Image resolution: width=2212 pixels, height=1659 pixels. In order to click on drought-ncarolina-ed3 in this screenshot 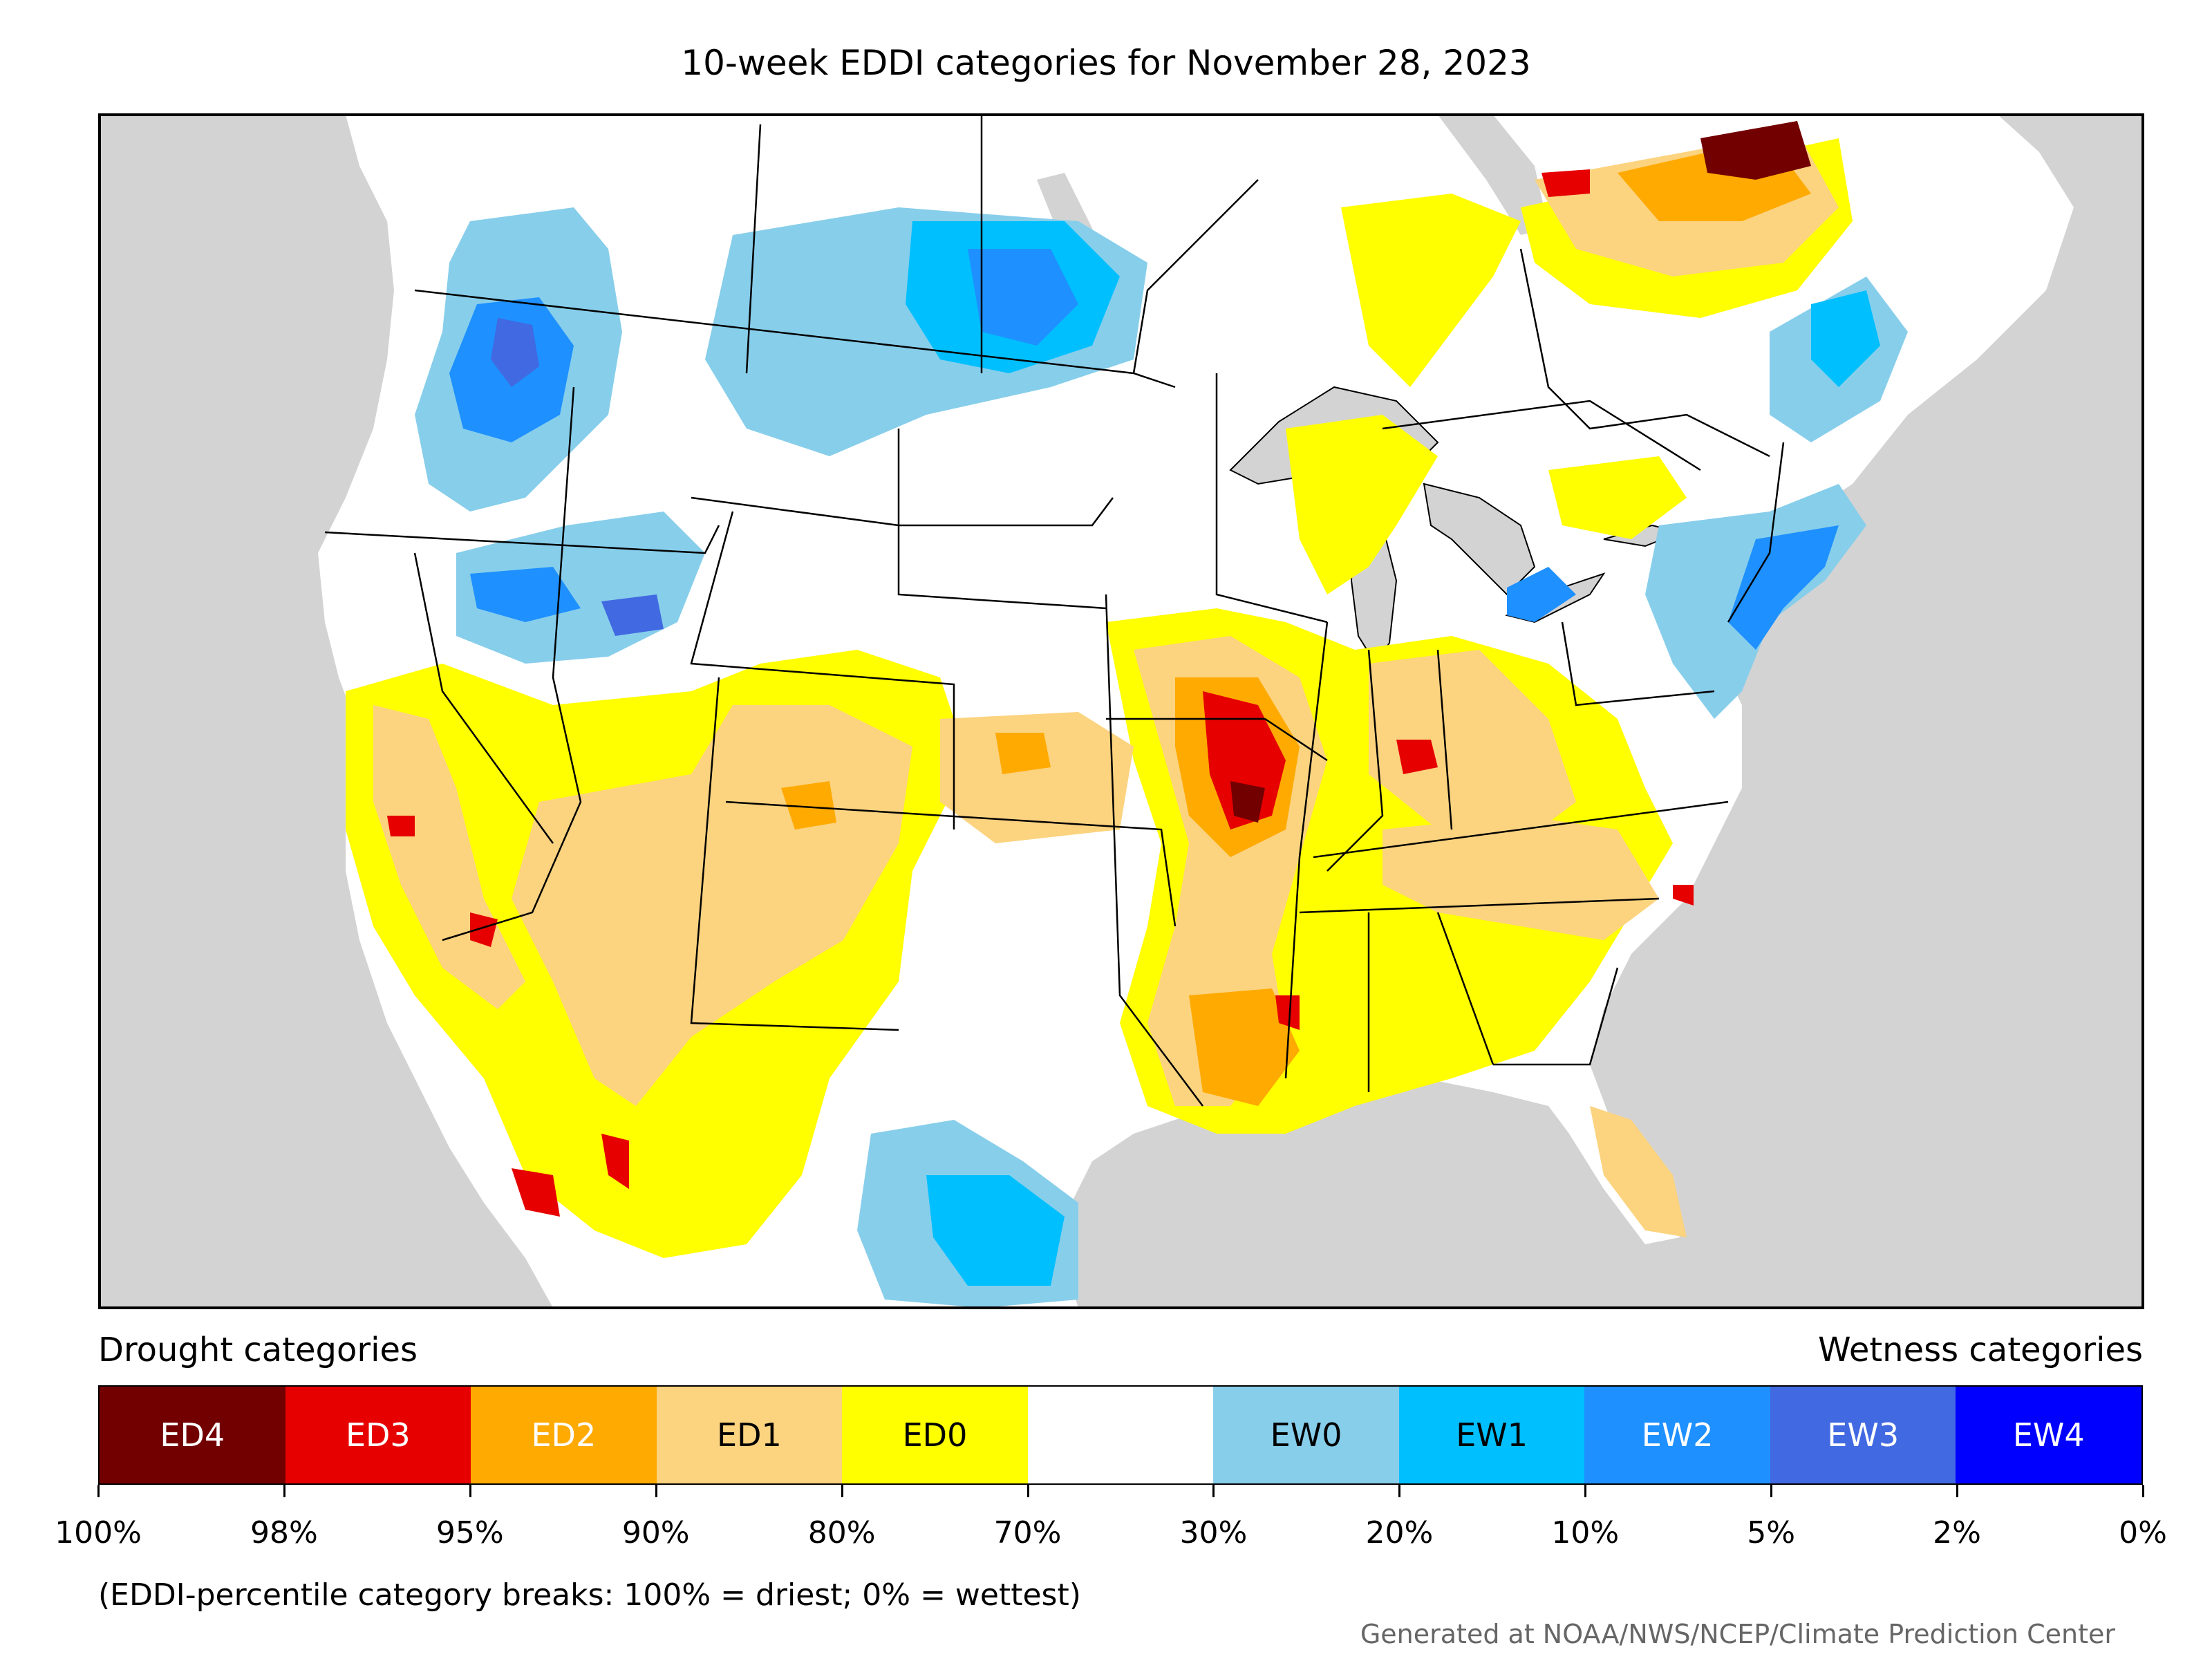, I will do `click(1684, 896)`.